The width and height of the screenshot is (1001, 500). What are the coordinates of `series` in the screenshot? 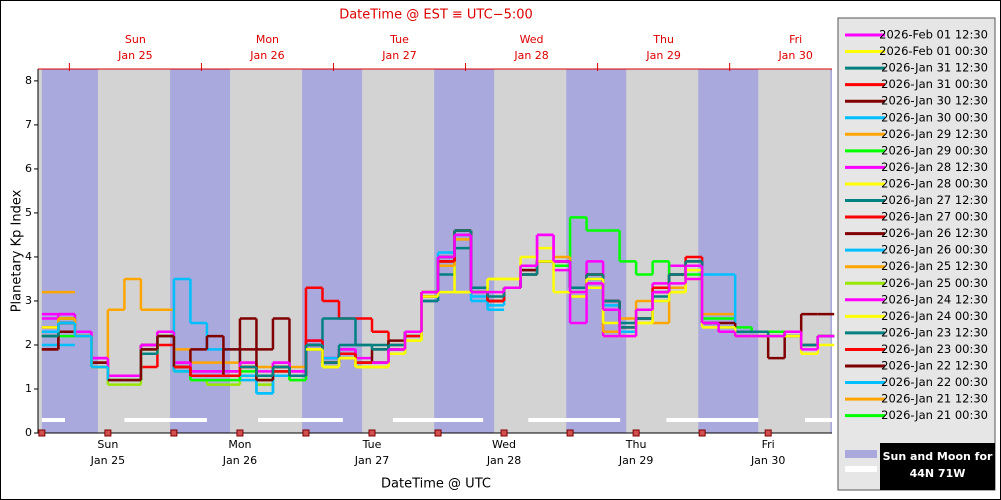 It's located at (603, 298).